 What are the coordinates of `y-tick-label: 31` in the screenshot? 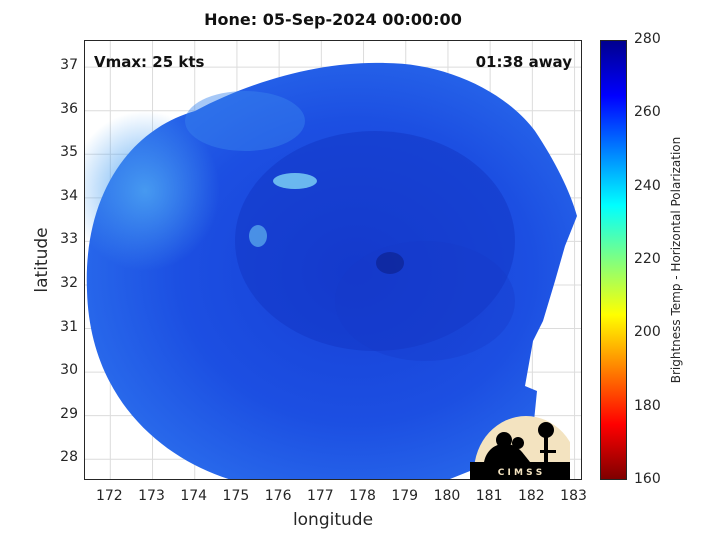 It's located at (69, 326).